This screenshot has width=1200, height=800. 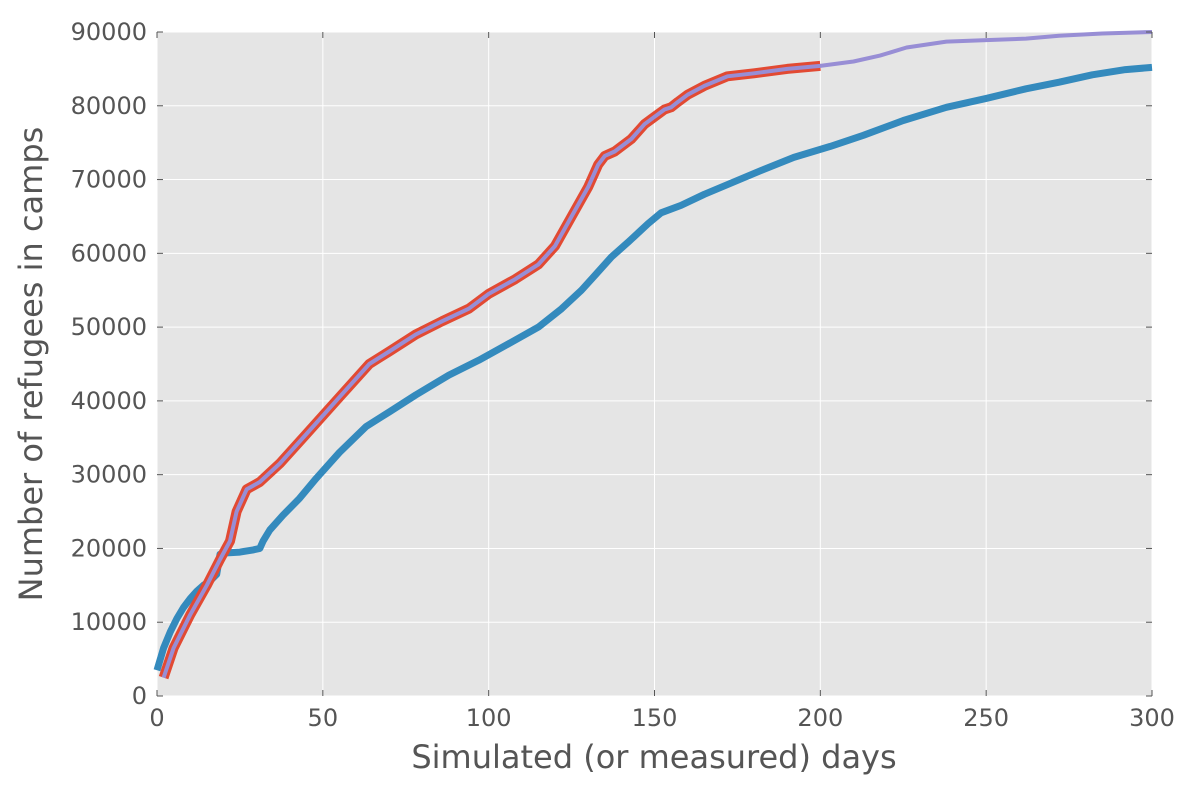 What do you see at coordinates (653, 757) in the screenshot?
I see `x-axis-label: Simulated (or measured) days` at bounding box center [653, 757].